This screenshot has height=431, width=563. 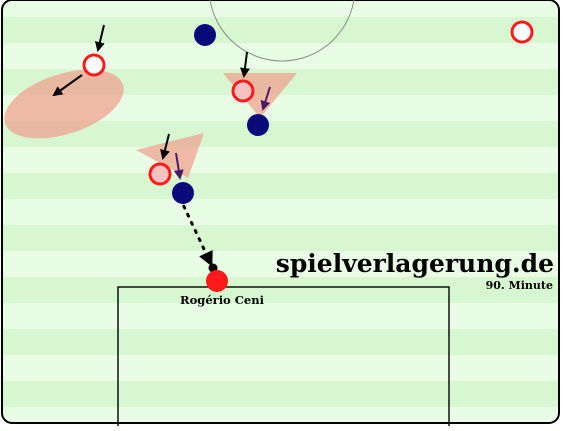 What do you see at coordinates (519, 285) in the screenshot?
I see `minute-label: 90. Minute` at bounding box center [519, 285].